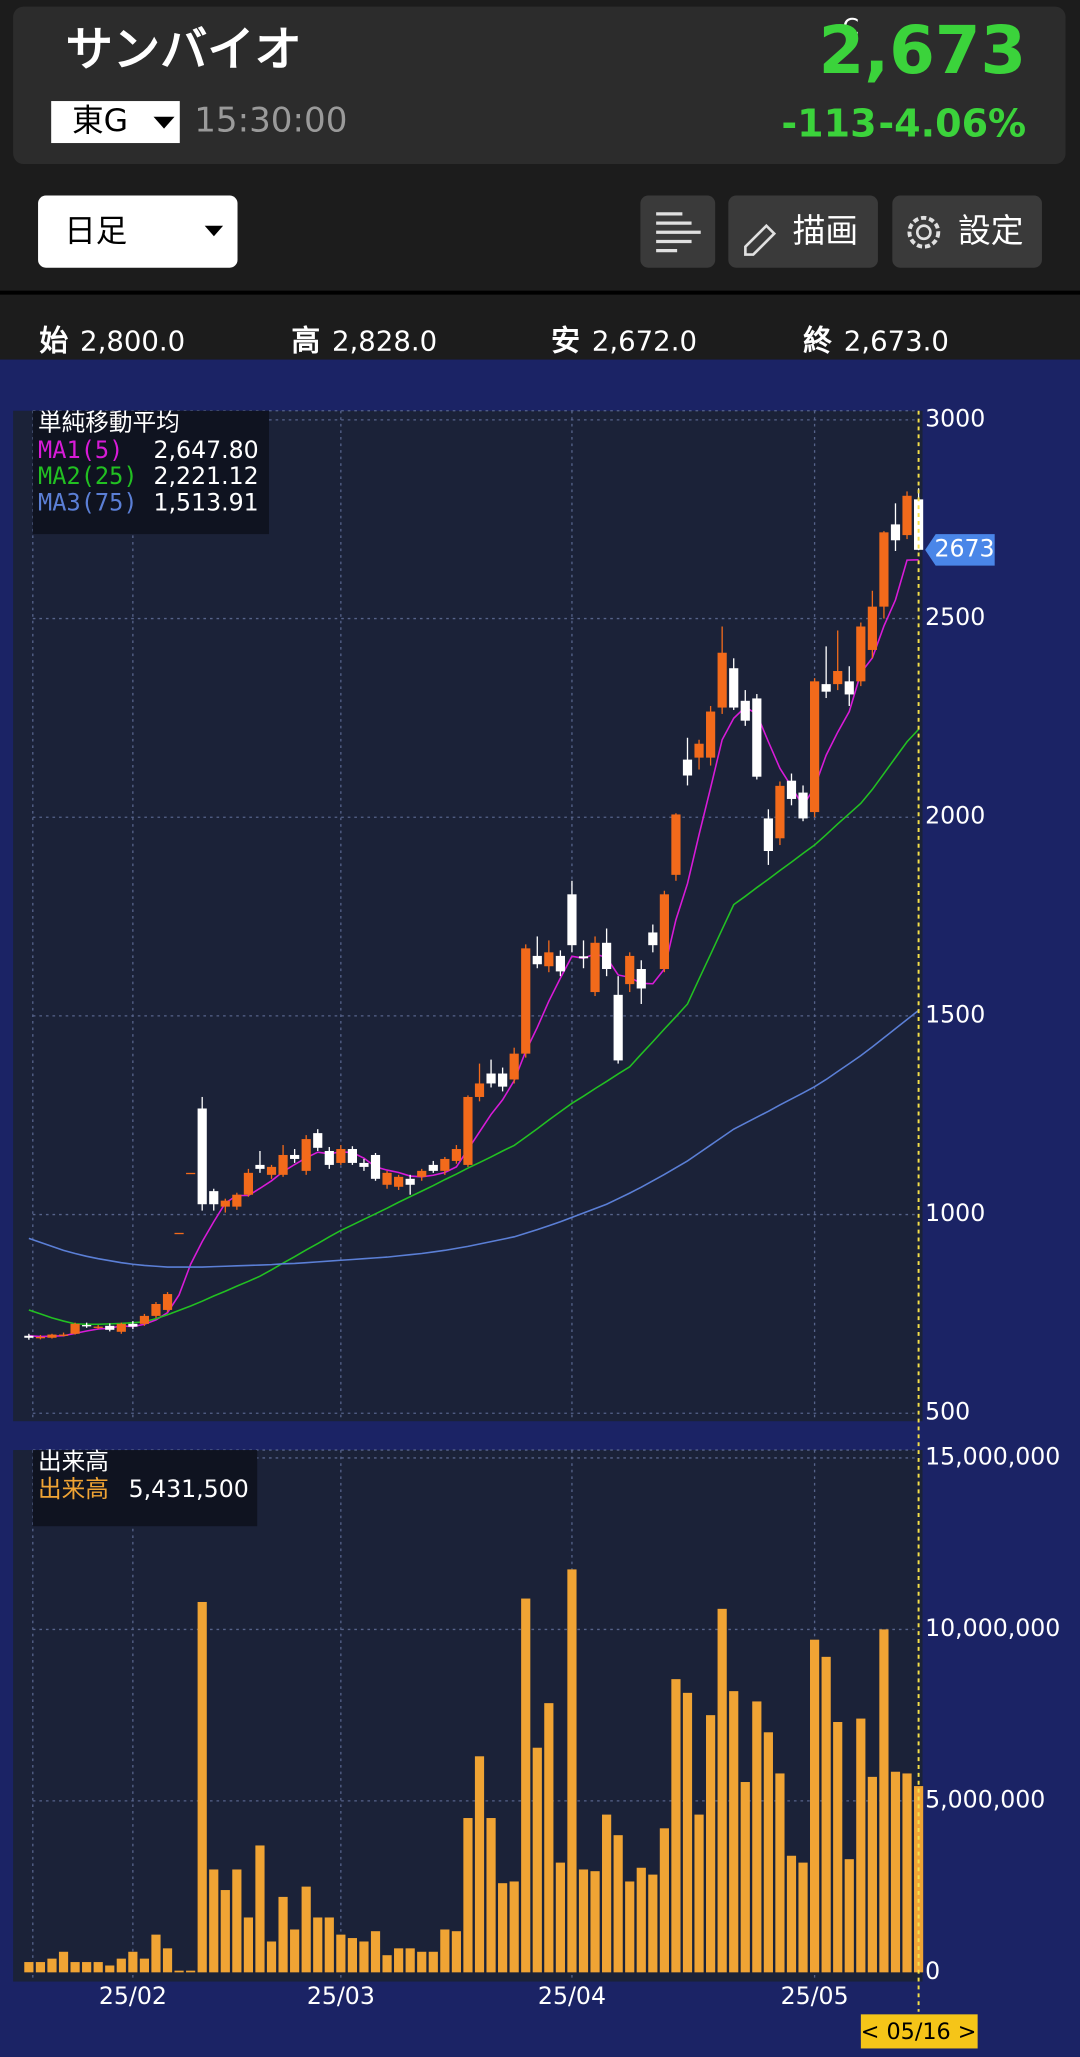 This screenshot has width=1080, height=2057. I want to click on ma-legend-value: 1,513.91, so click(206, 502).